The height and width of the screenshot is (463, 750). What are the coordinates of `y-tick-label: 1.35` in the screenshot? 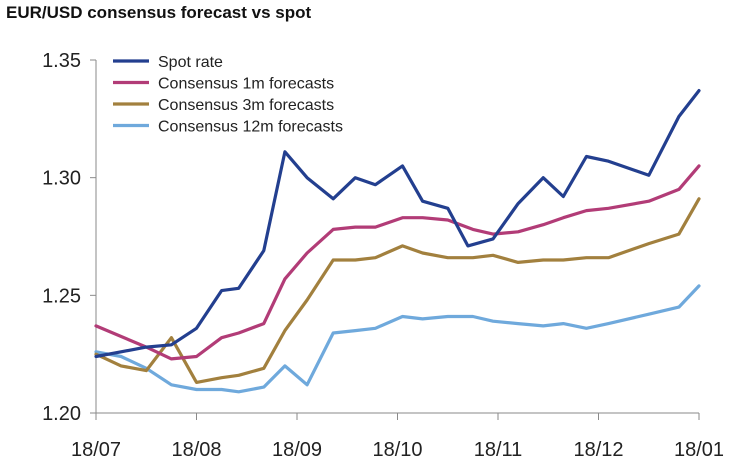 It's located at (61, 61).